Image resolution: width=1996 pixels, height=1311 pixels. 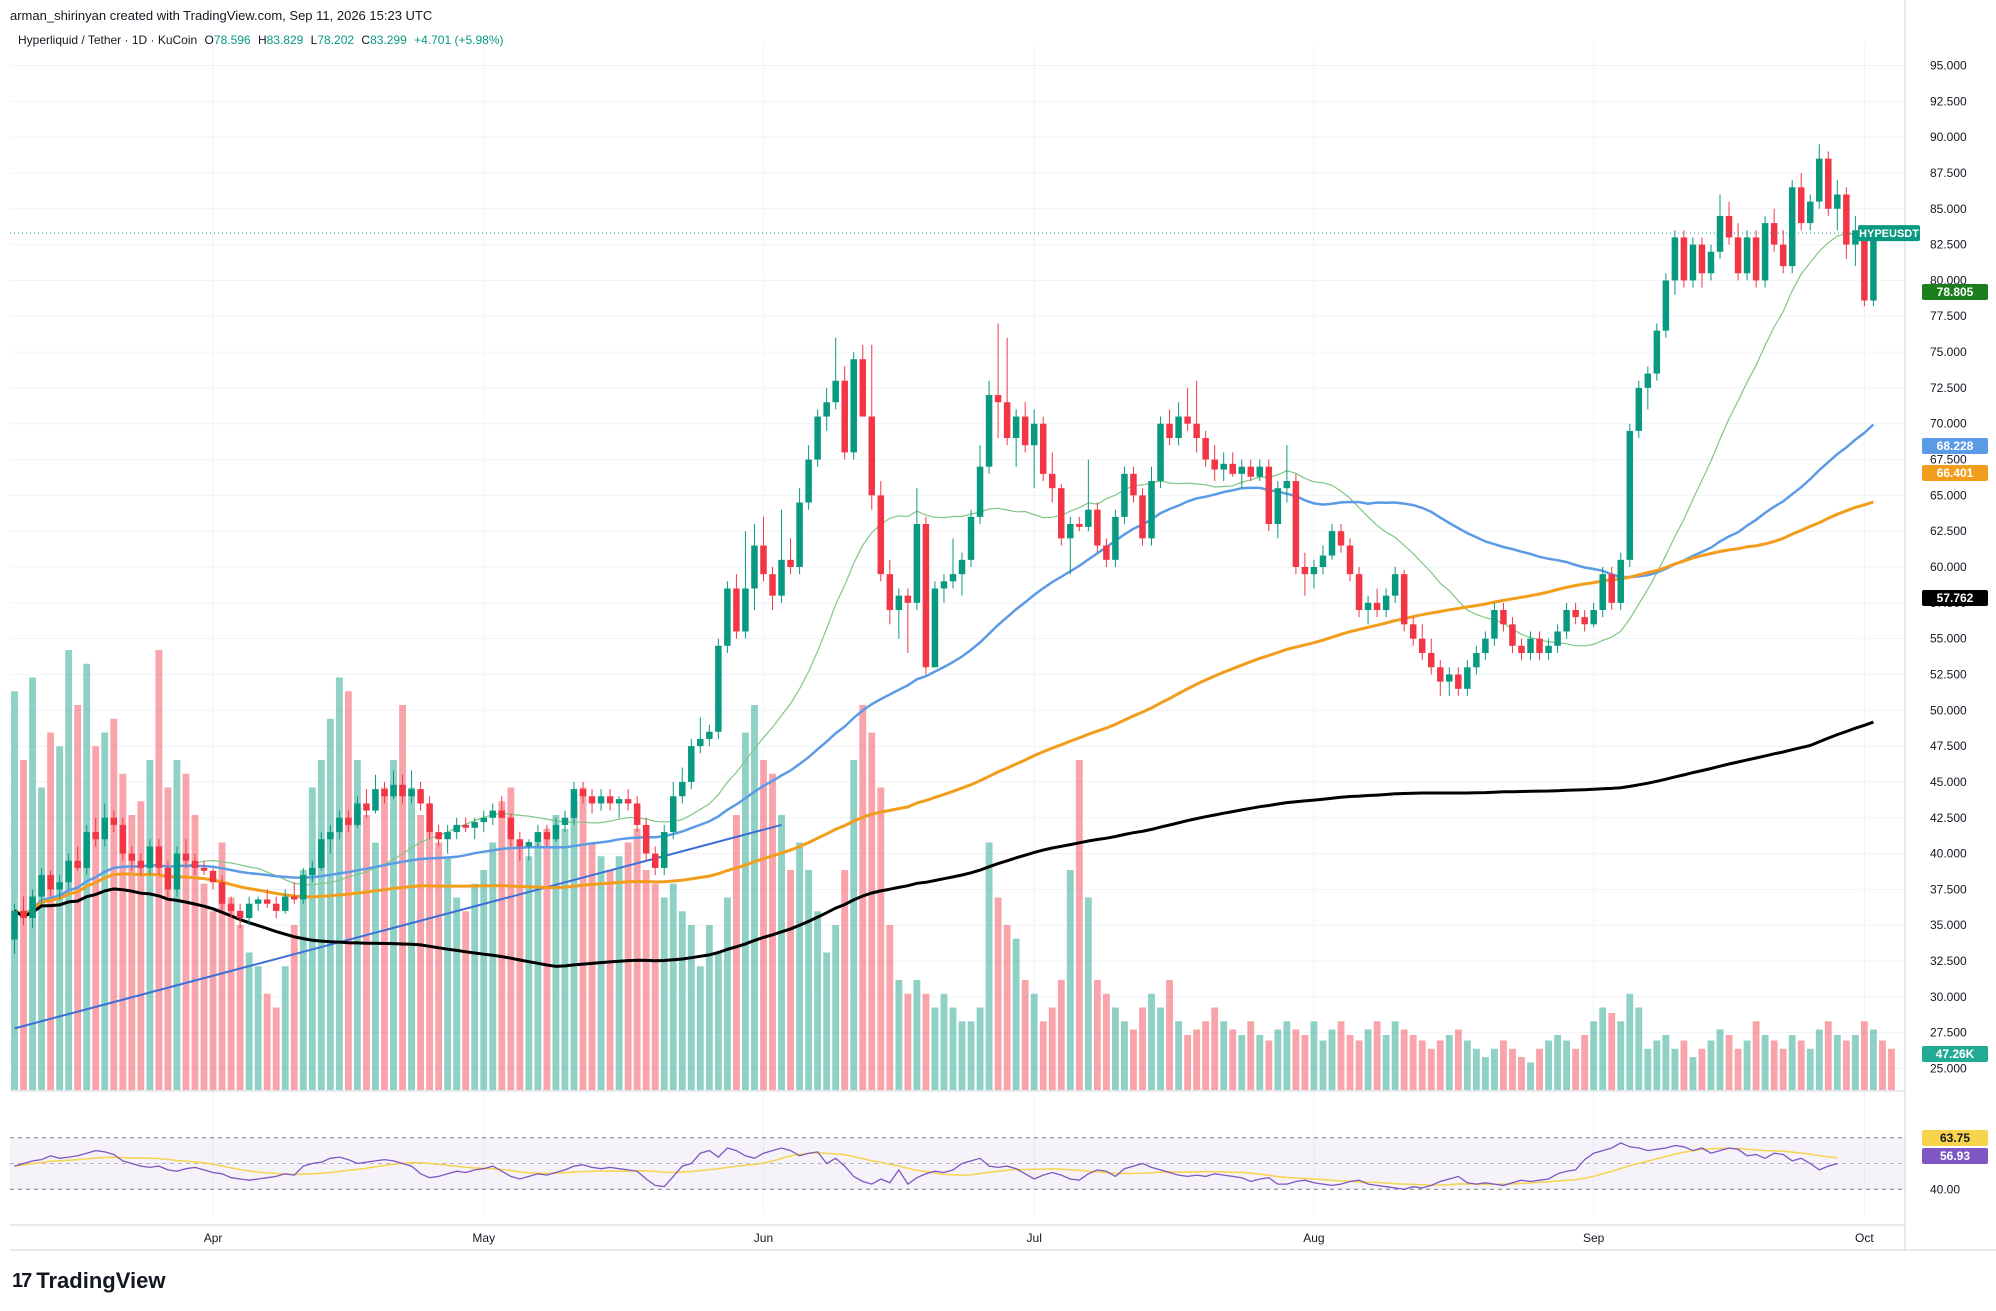 I want to click on rsi-value-tag-bg, so click(x=1955, y=1156).